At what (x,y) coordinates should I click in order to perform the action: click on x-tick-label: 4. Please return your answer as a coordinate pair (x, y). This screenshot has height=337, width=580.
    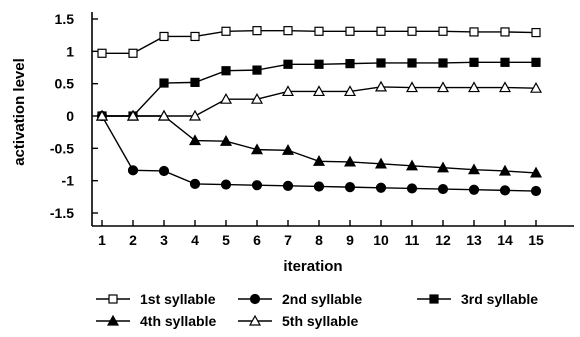
    Looking at the image, I should click on (195, 240).